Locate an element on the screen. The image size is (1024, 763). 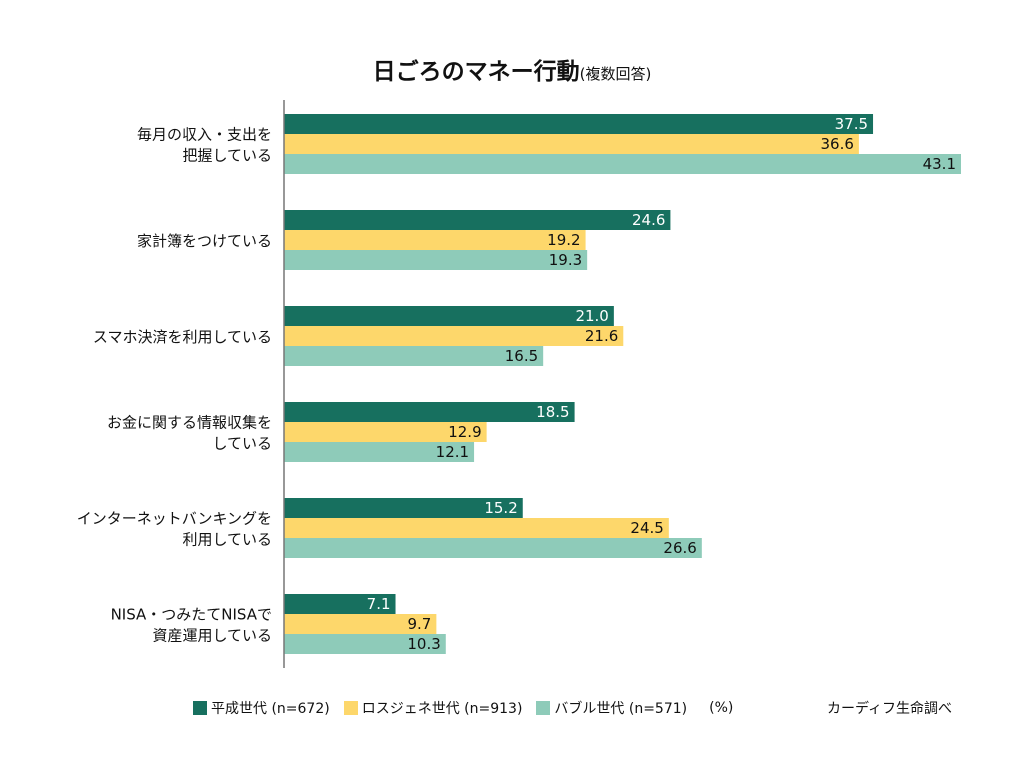
data-label: 12.1 is located at coordinates (452, 452).